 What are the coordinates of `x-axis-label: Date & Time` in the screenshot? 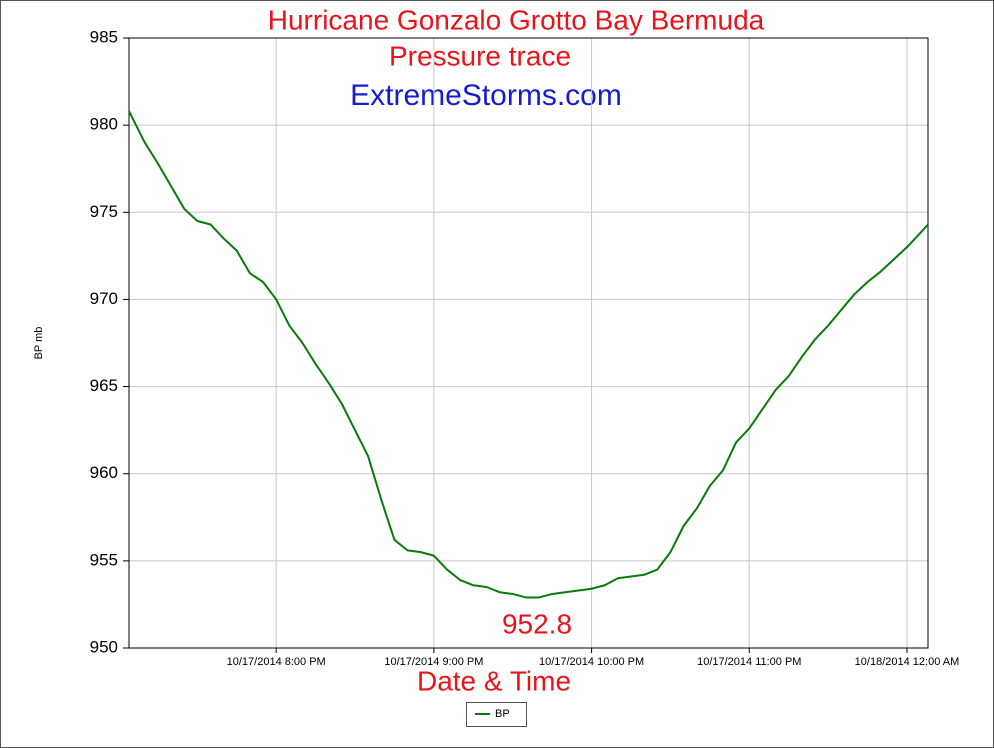 It's located at (494, 680).